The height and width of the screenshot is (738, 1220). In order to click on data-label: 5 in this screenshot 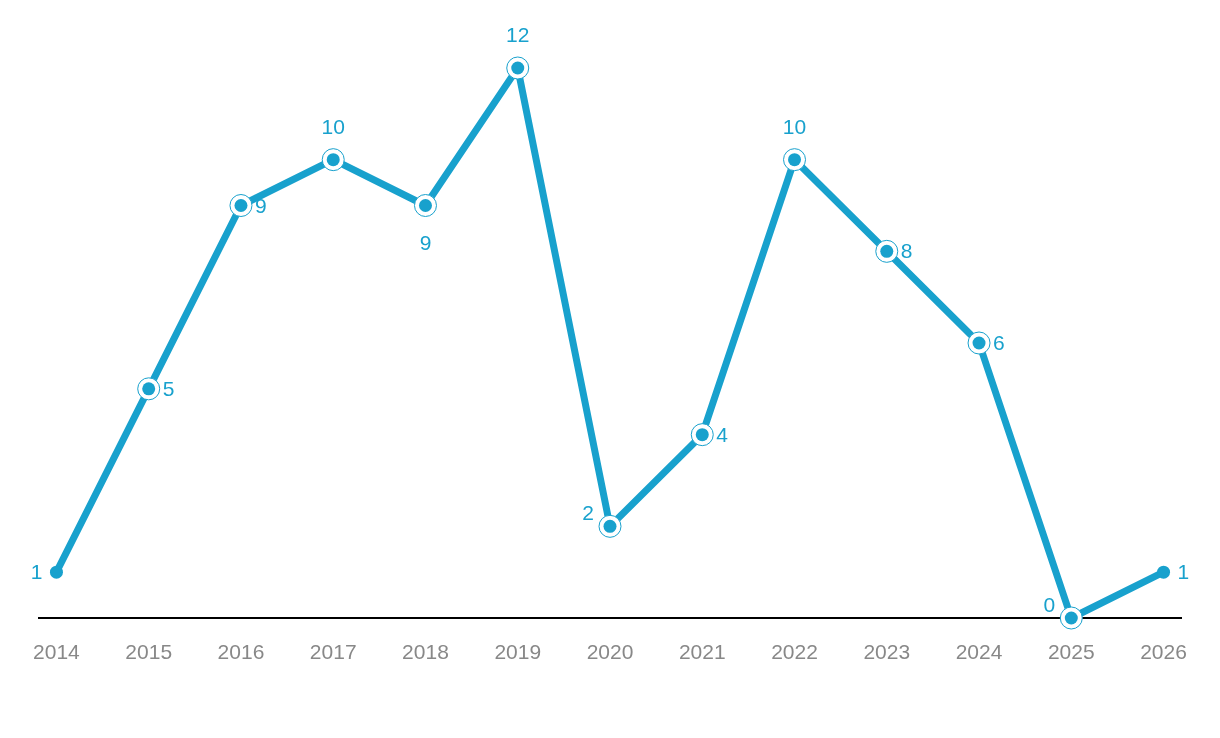, I will do `click(168, 388)`.